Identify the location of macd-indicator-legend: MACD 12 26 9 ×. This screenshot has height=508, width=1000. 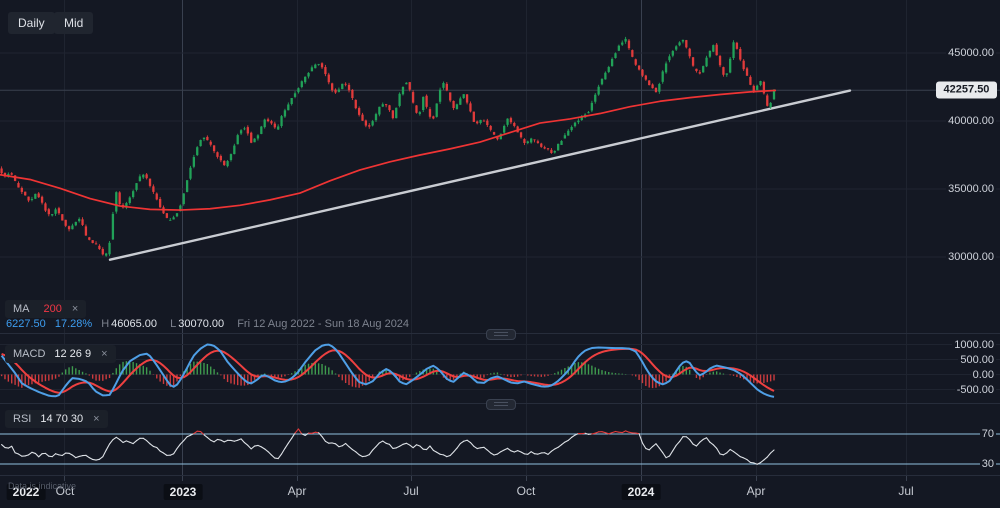
(60, 354).